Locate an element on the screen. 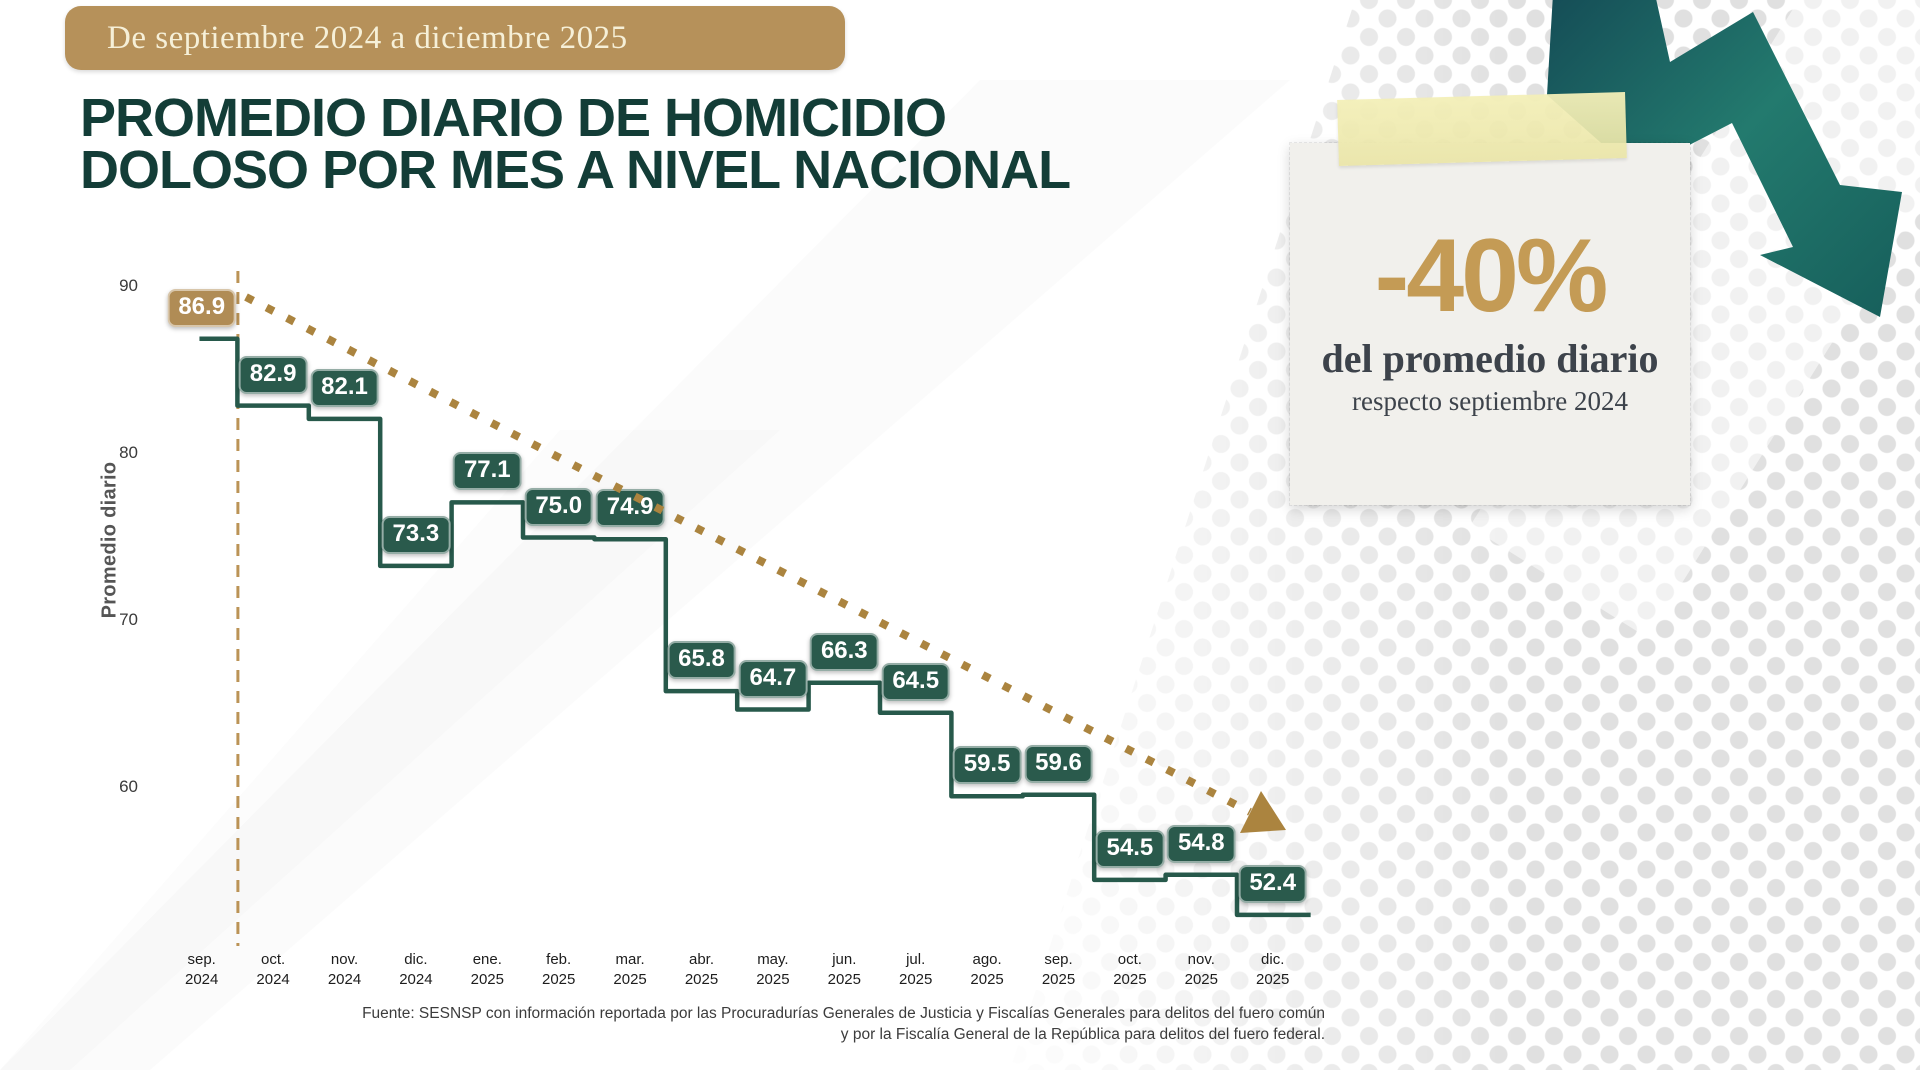 The height and width of the screenshot is (1070, 1920). percent-change-value: -40% is located at coordinates (1491, 276).